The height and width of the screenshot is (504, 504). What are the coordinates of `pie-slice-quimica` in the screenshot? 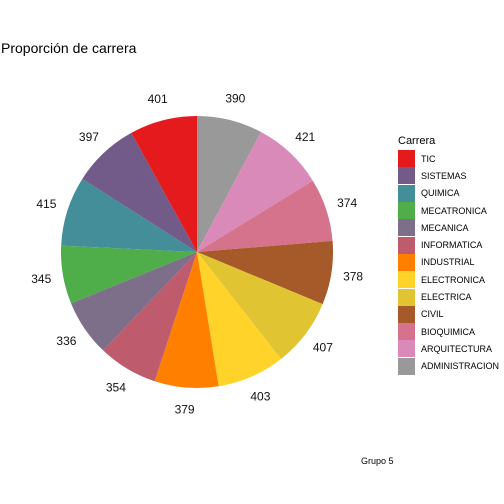 It's located at (129, 215).